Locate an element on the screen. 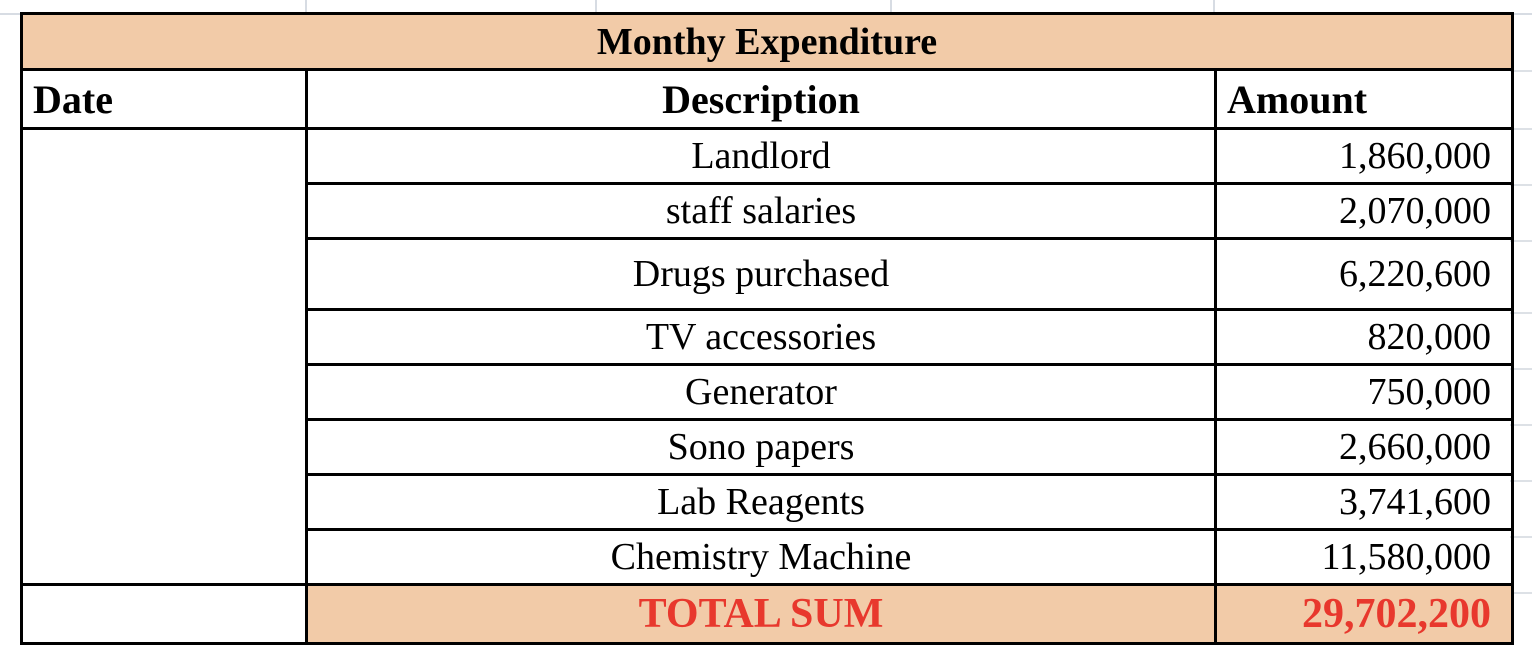 This screenshot has width=1532, height=668. column-header-description: Description is located at coordinates (761, 99).